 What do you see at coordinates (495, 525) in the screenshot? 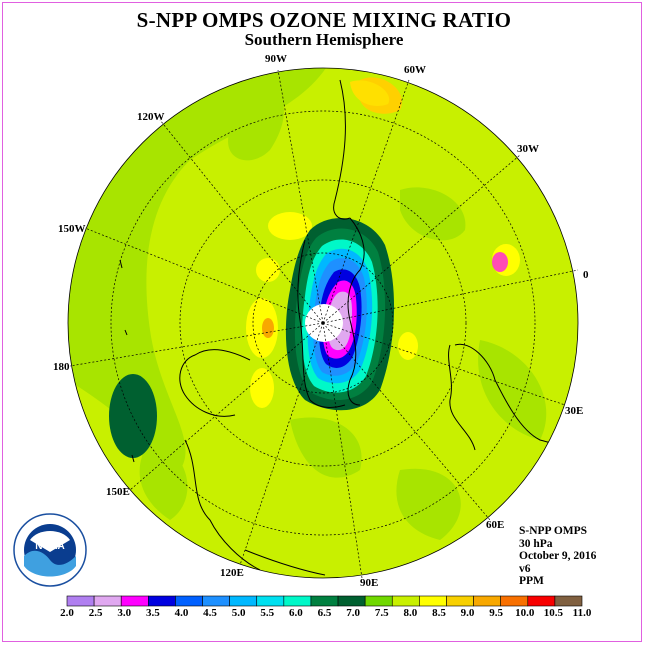
I see `lon-label: 60E` at bounding box center [495, 525].